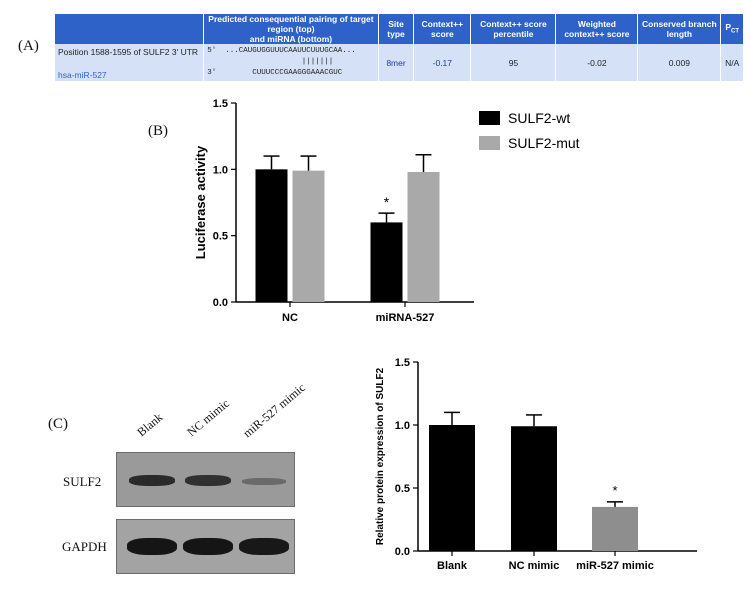 This screenshot has height=591, width=750. Describe the element at coordinates (220, 303) in the screenshot. I see `chart-b-y-tick-label: 0.0` at that location.